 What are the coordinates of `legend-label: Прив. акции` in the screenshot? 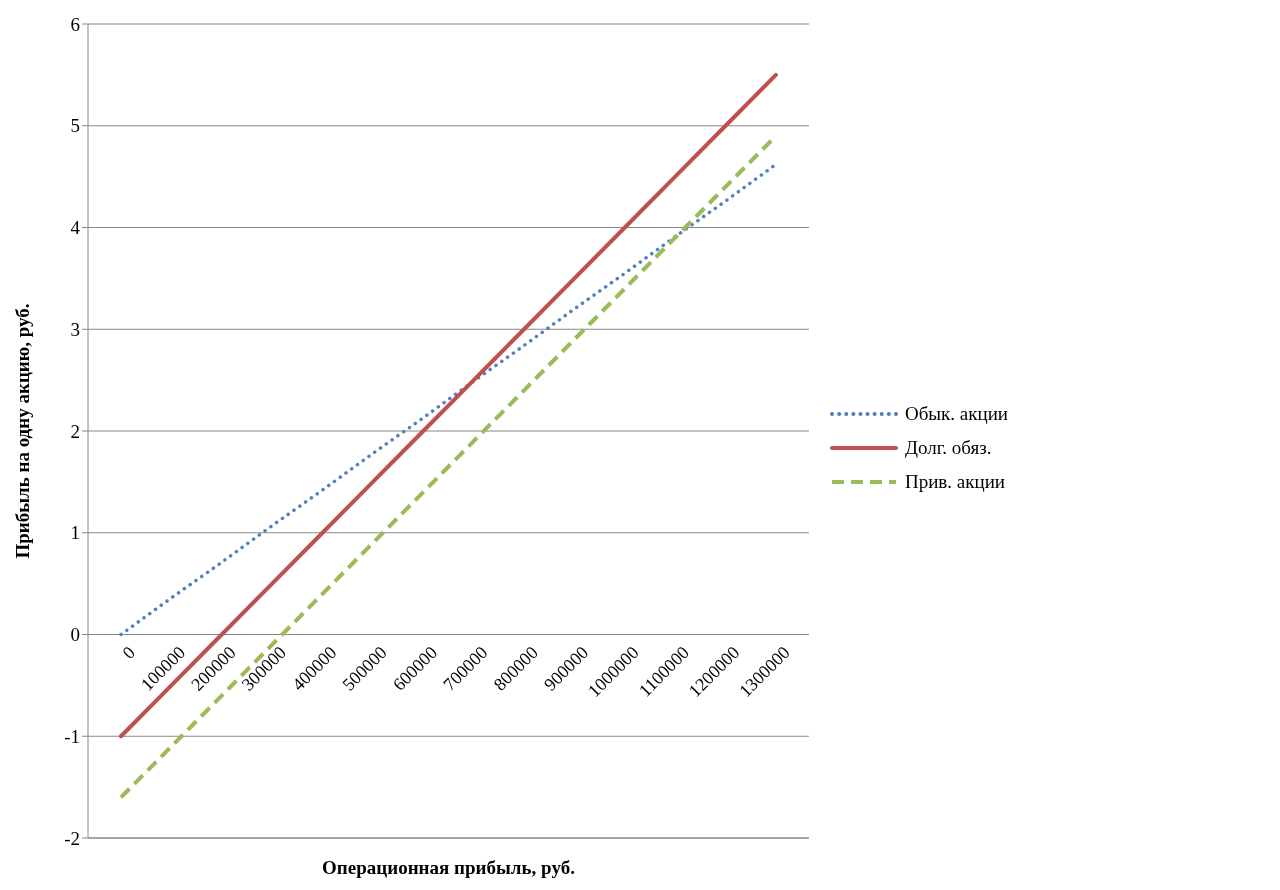 It's located at (954, 482).